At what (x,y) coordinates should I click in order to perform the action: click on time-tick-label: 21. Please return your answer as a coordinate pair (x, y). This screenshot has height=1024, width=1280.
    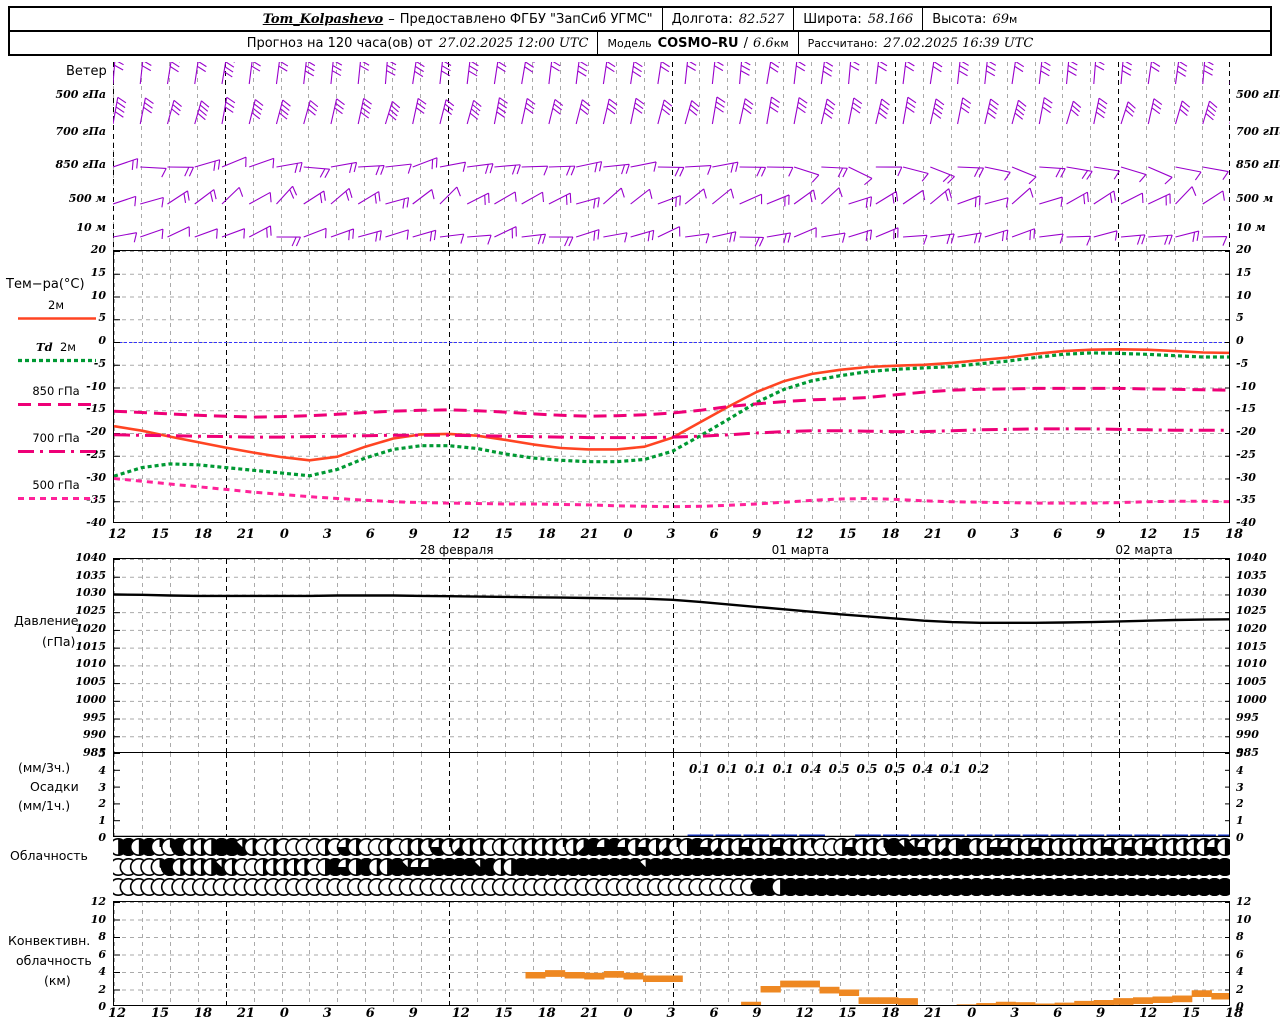
    Looking at the image, I should click on (589, 534).